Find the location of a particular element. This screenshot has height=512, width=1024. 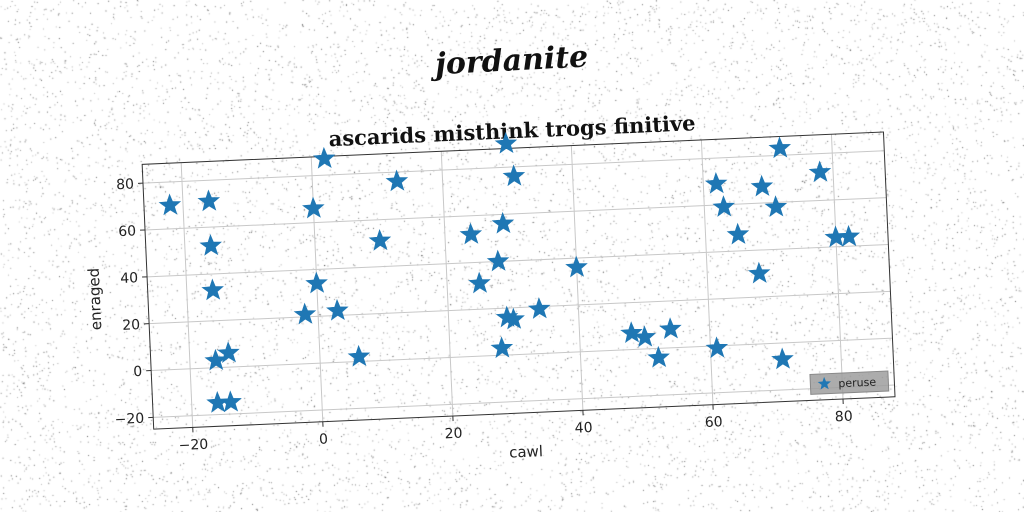

y-tick-label: 0 is located at coordinates (138, 372).